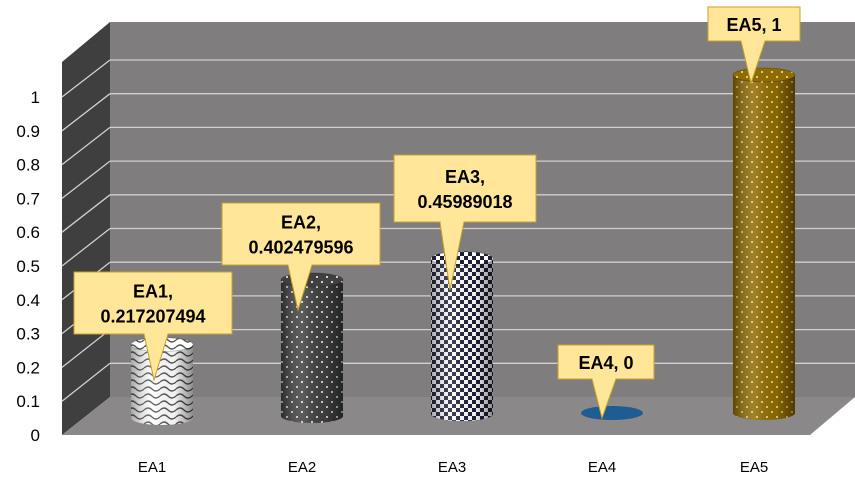 This screenshot has width=855, height=479. I want to click on bar-EA2, so click(312, 347).